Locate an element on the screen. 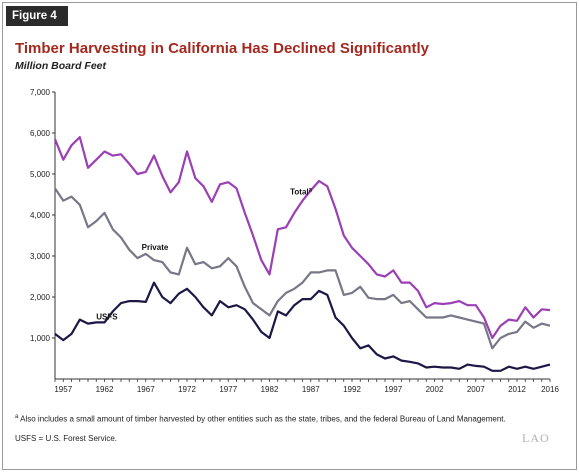 The image size is (579, 472). x-tick-label: 2002 is located at coordinates (435, 389).